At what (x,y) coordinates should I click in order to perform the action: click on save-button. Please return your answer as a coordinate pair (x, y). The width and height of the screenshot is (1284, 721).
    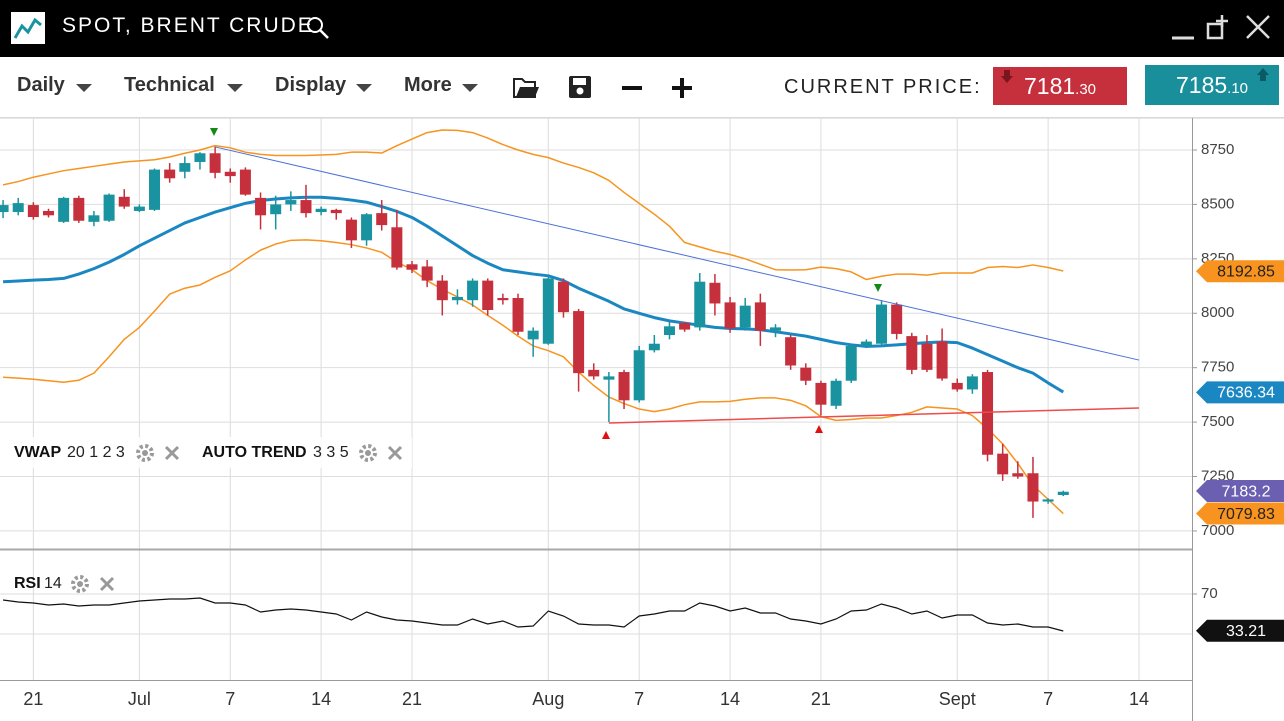
    Looking at the image, I should click on (580, 87).